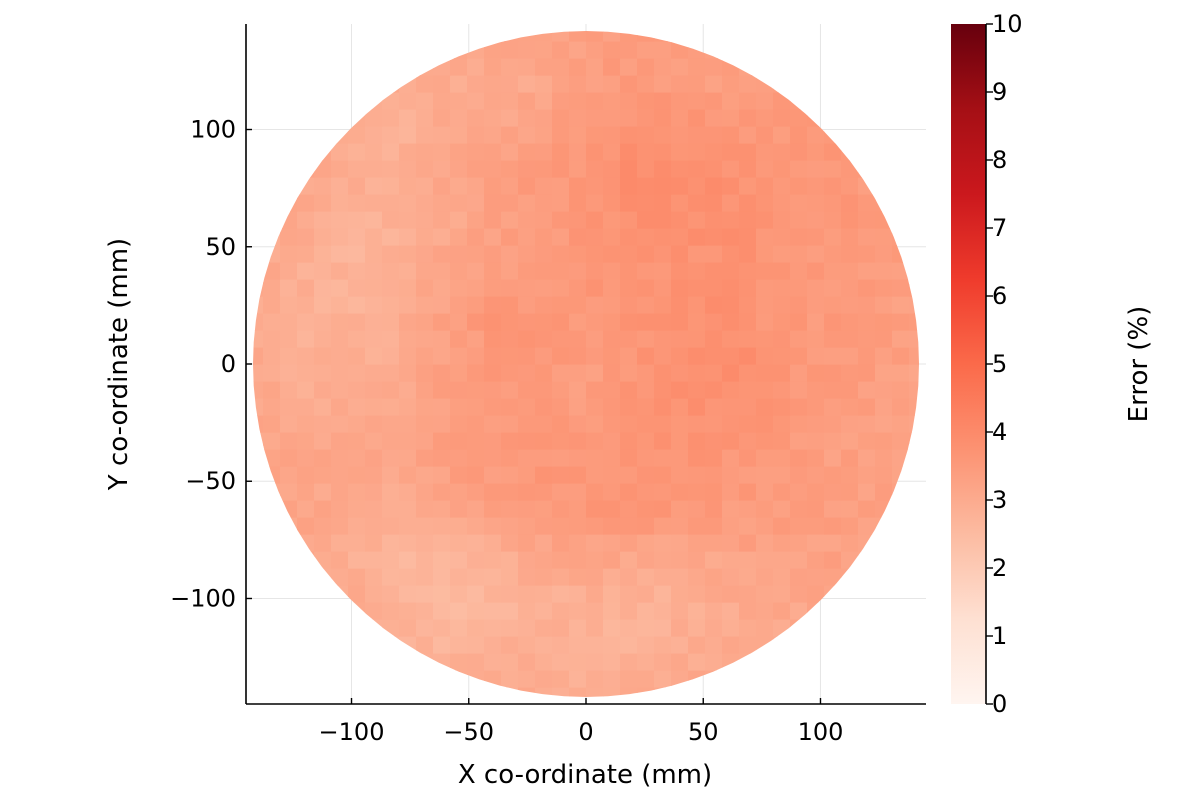 Image resolution: width=1196 pixels, height=798 pixels. Describe the element at coordinates (213, 130) in the screenshot. I see `y-tick-label: 100` at that location.